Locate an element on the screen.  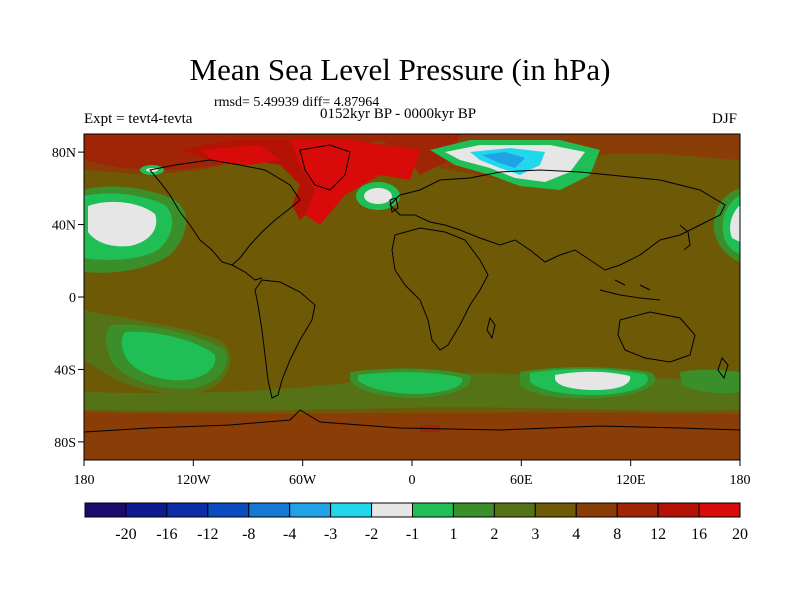
season-label: DJF is located at coordinates (725, 119).